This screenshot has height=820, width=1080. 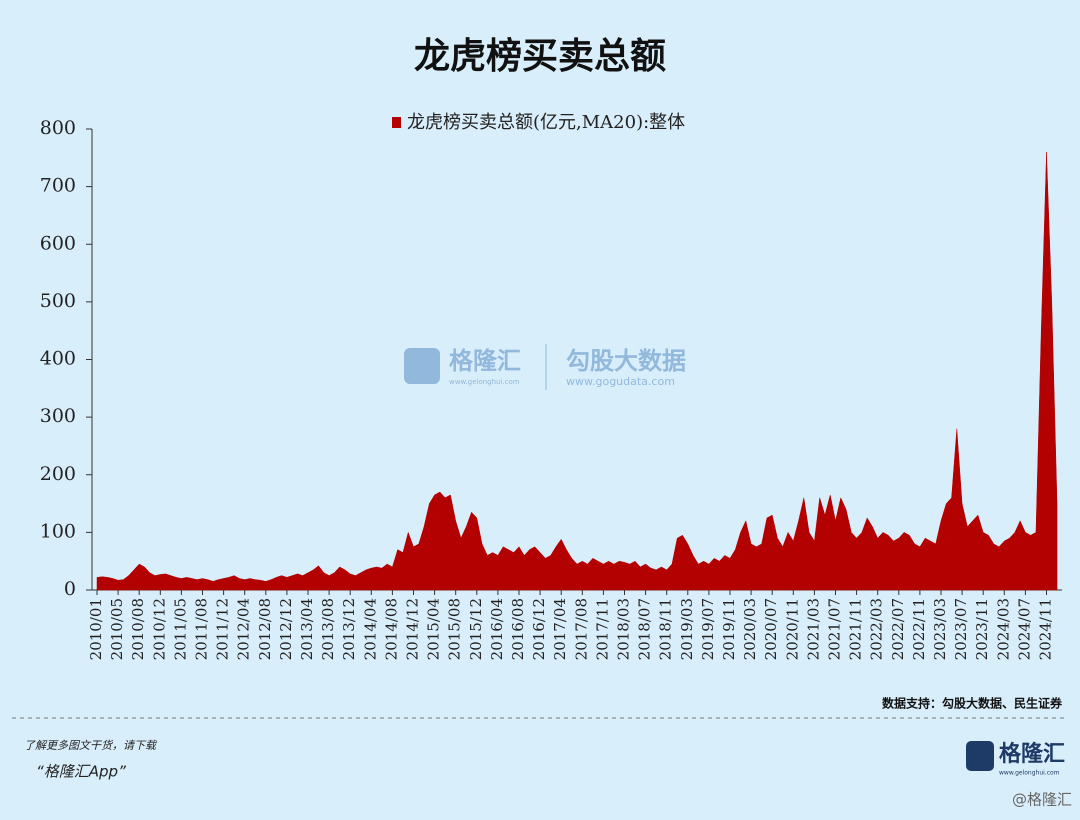 I want to click on footer-line1: 了解更多图文干货，请下载, so click(x=91, y=745).